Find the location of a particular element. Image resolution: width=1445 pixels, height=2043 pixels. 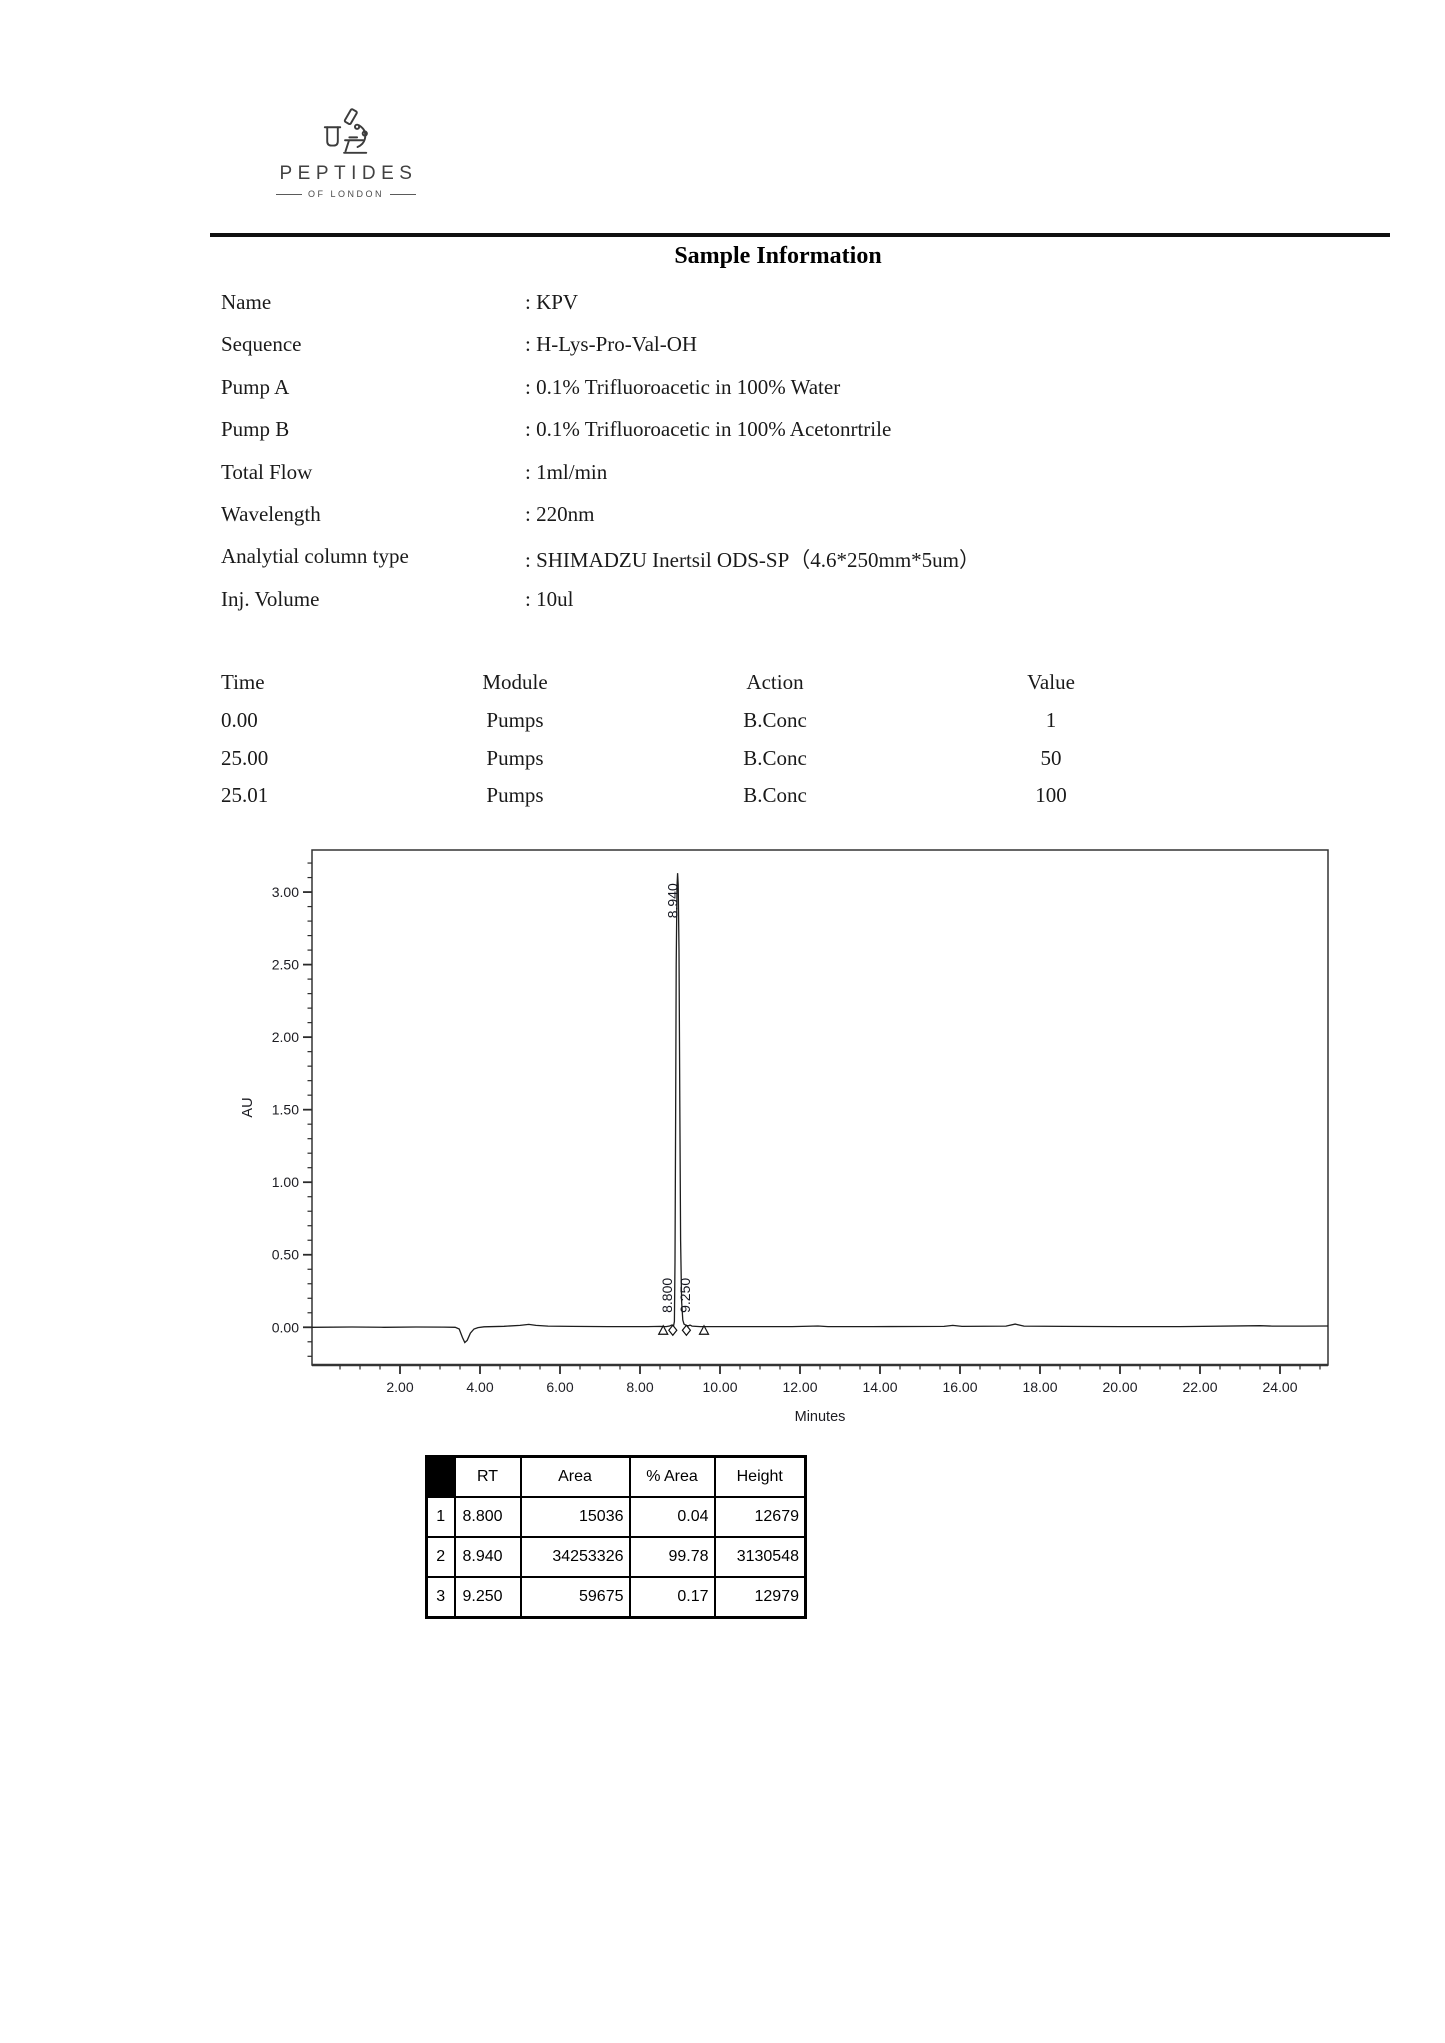

peak-table-cell: 0.04 is located at coordinates (672, 1517).